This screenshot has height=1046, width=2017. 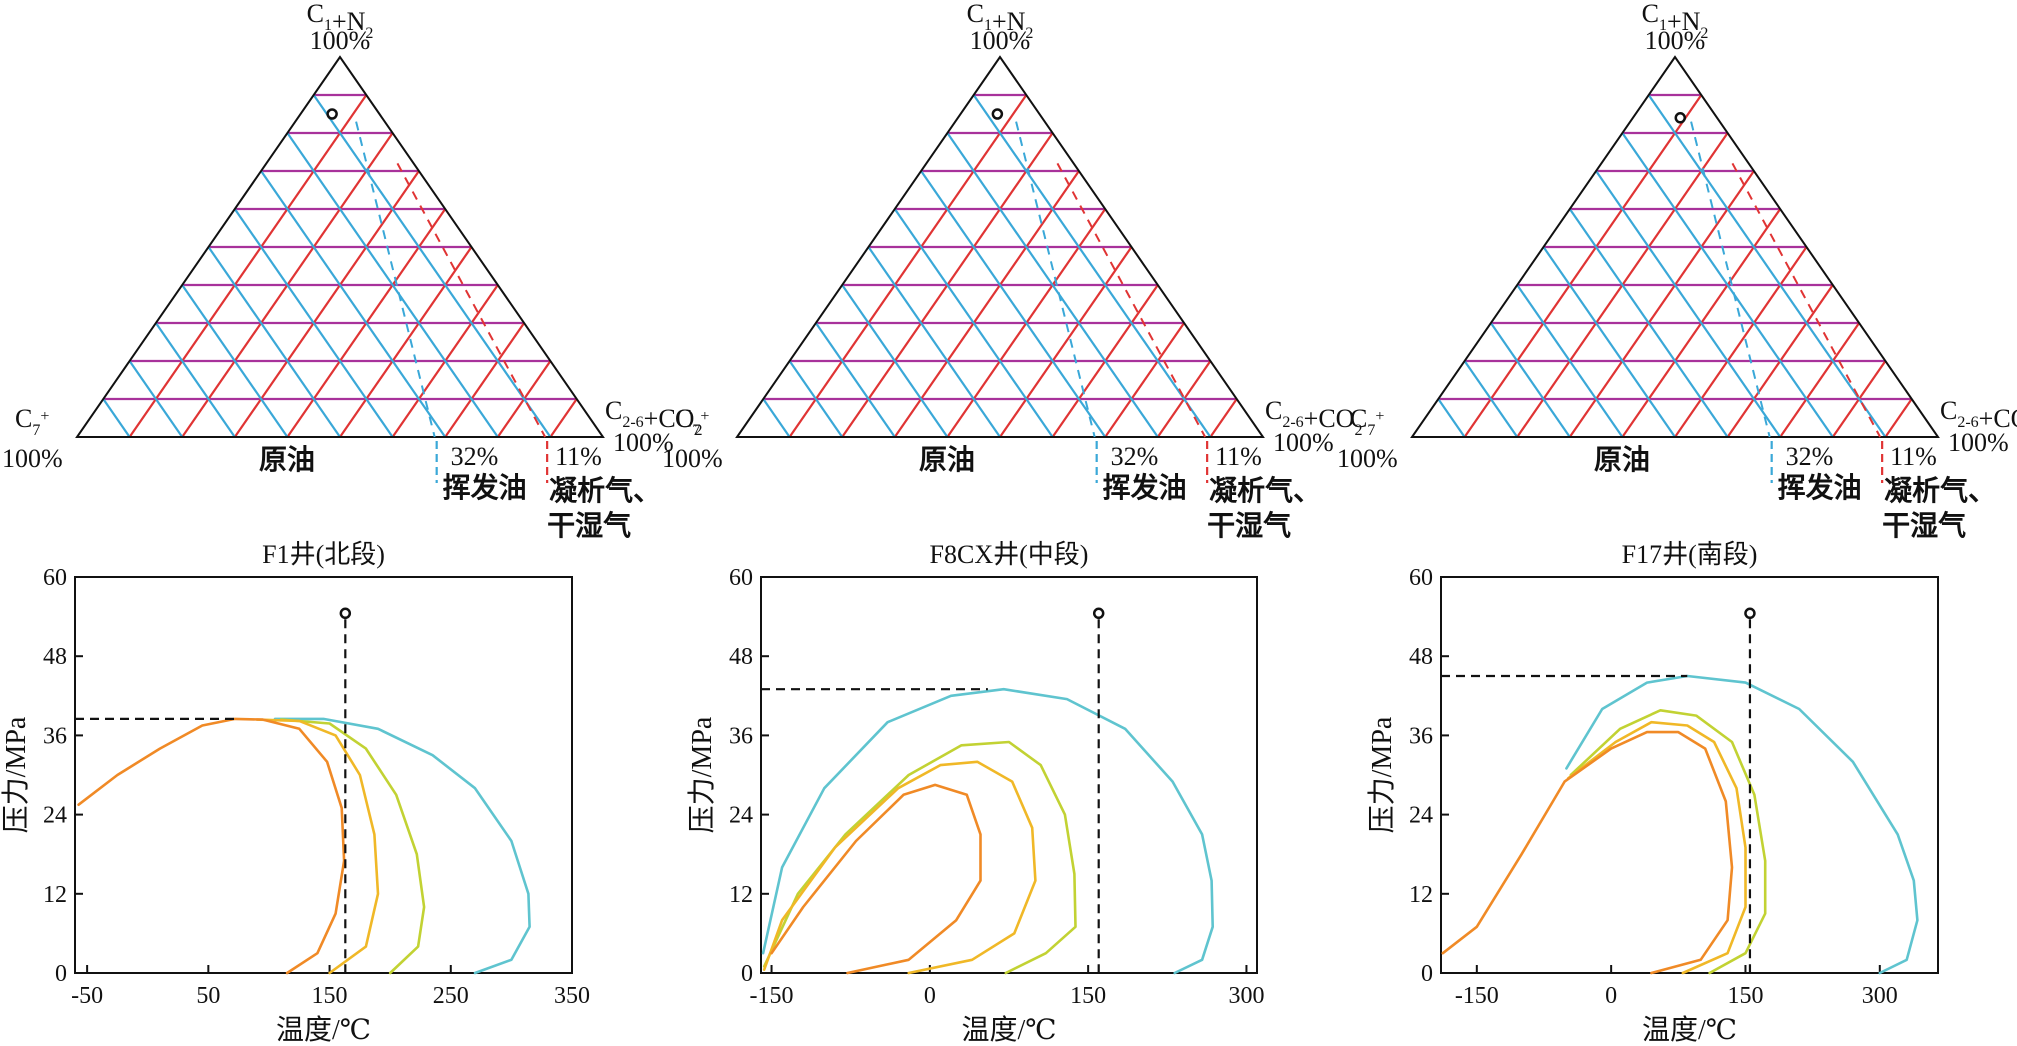 What do you see at coordinates (696, 430) in the screenshot?
I see `label-part: 7` at bounding box center [696, 430].